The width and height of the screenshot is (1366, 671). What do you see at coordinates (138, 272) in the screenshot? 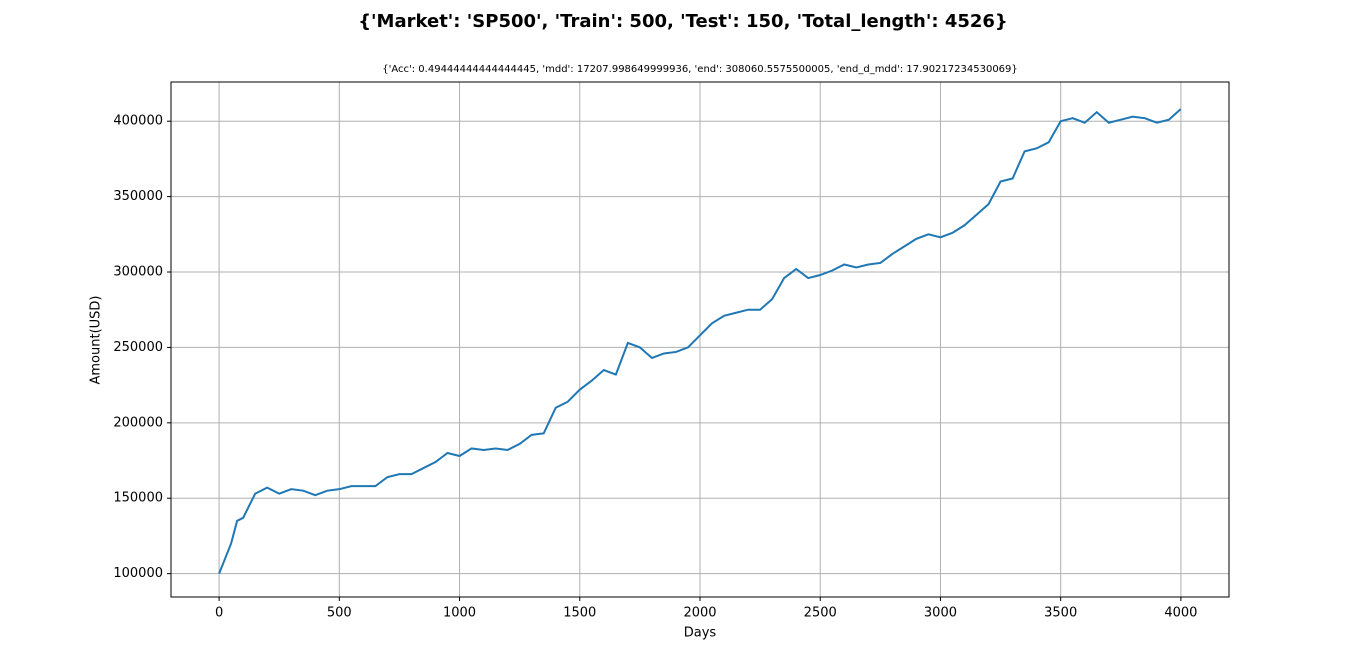
I see `y-tick-label: 300000` at bounding box center [138, 272].